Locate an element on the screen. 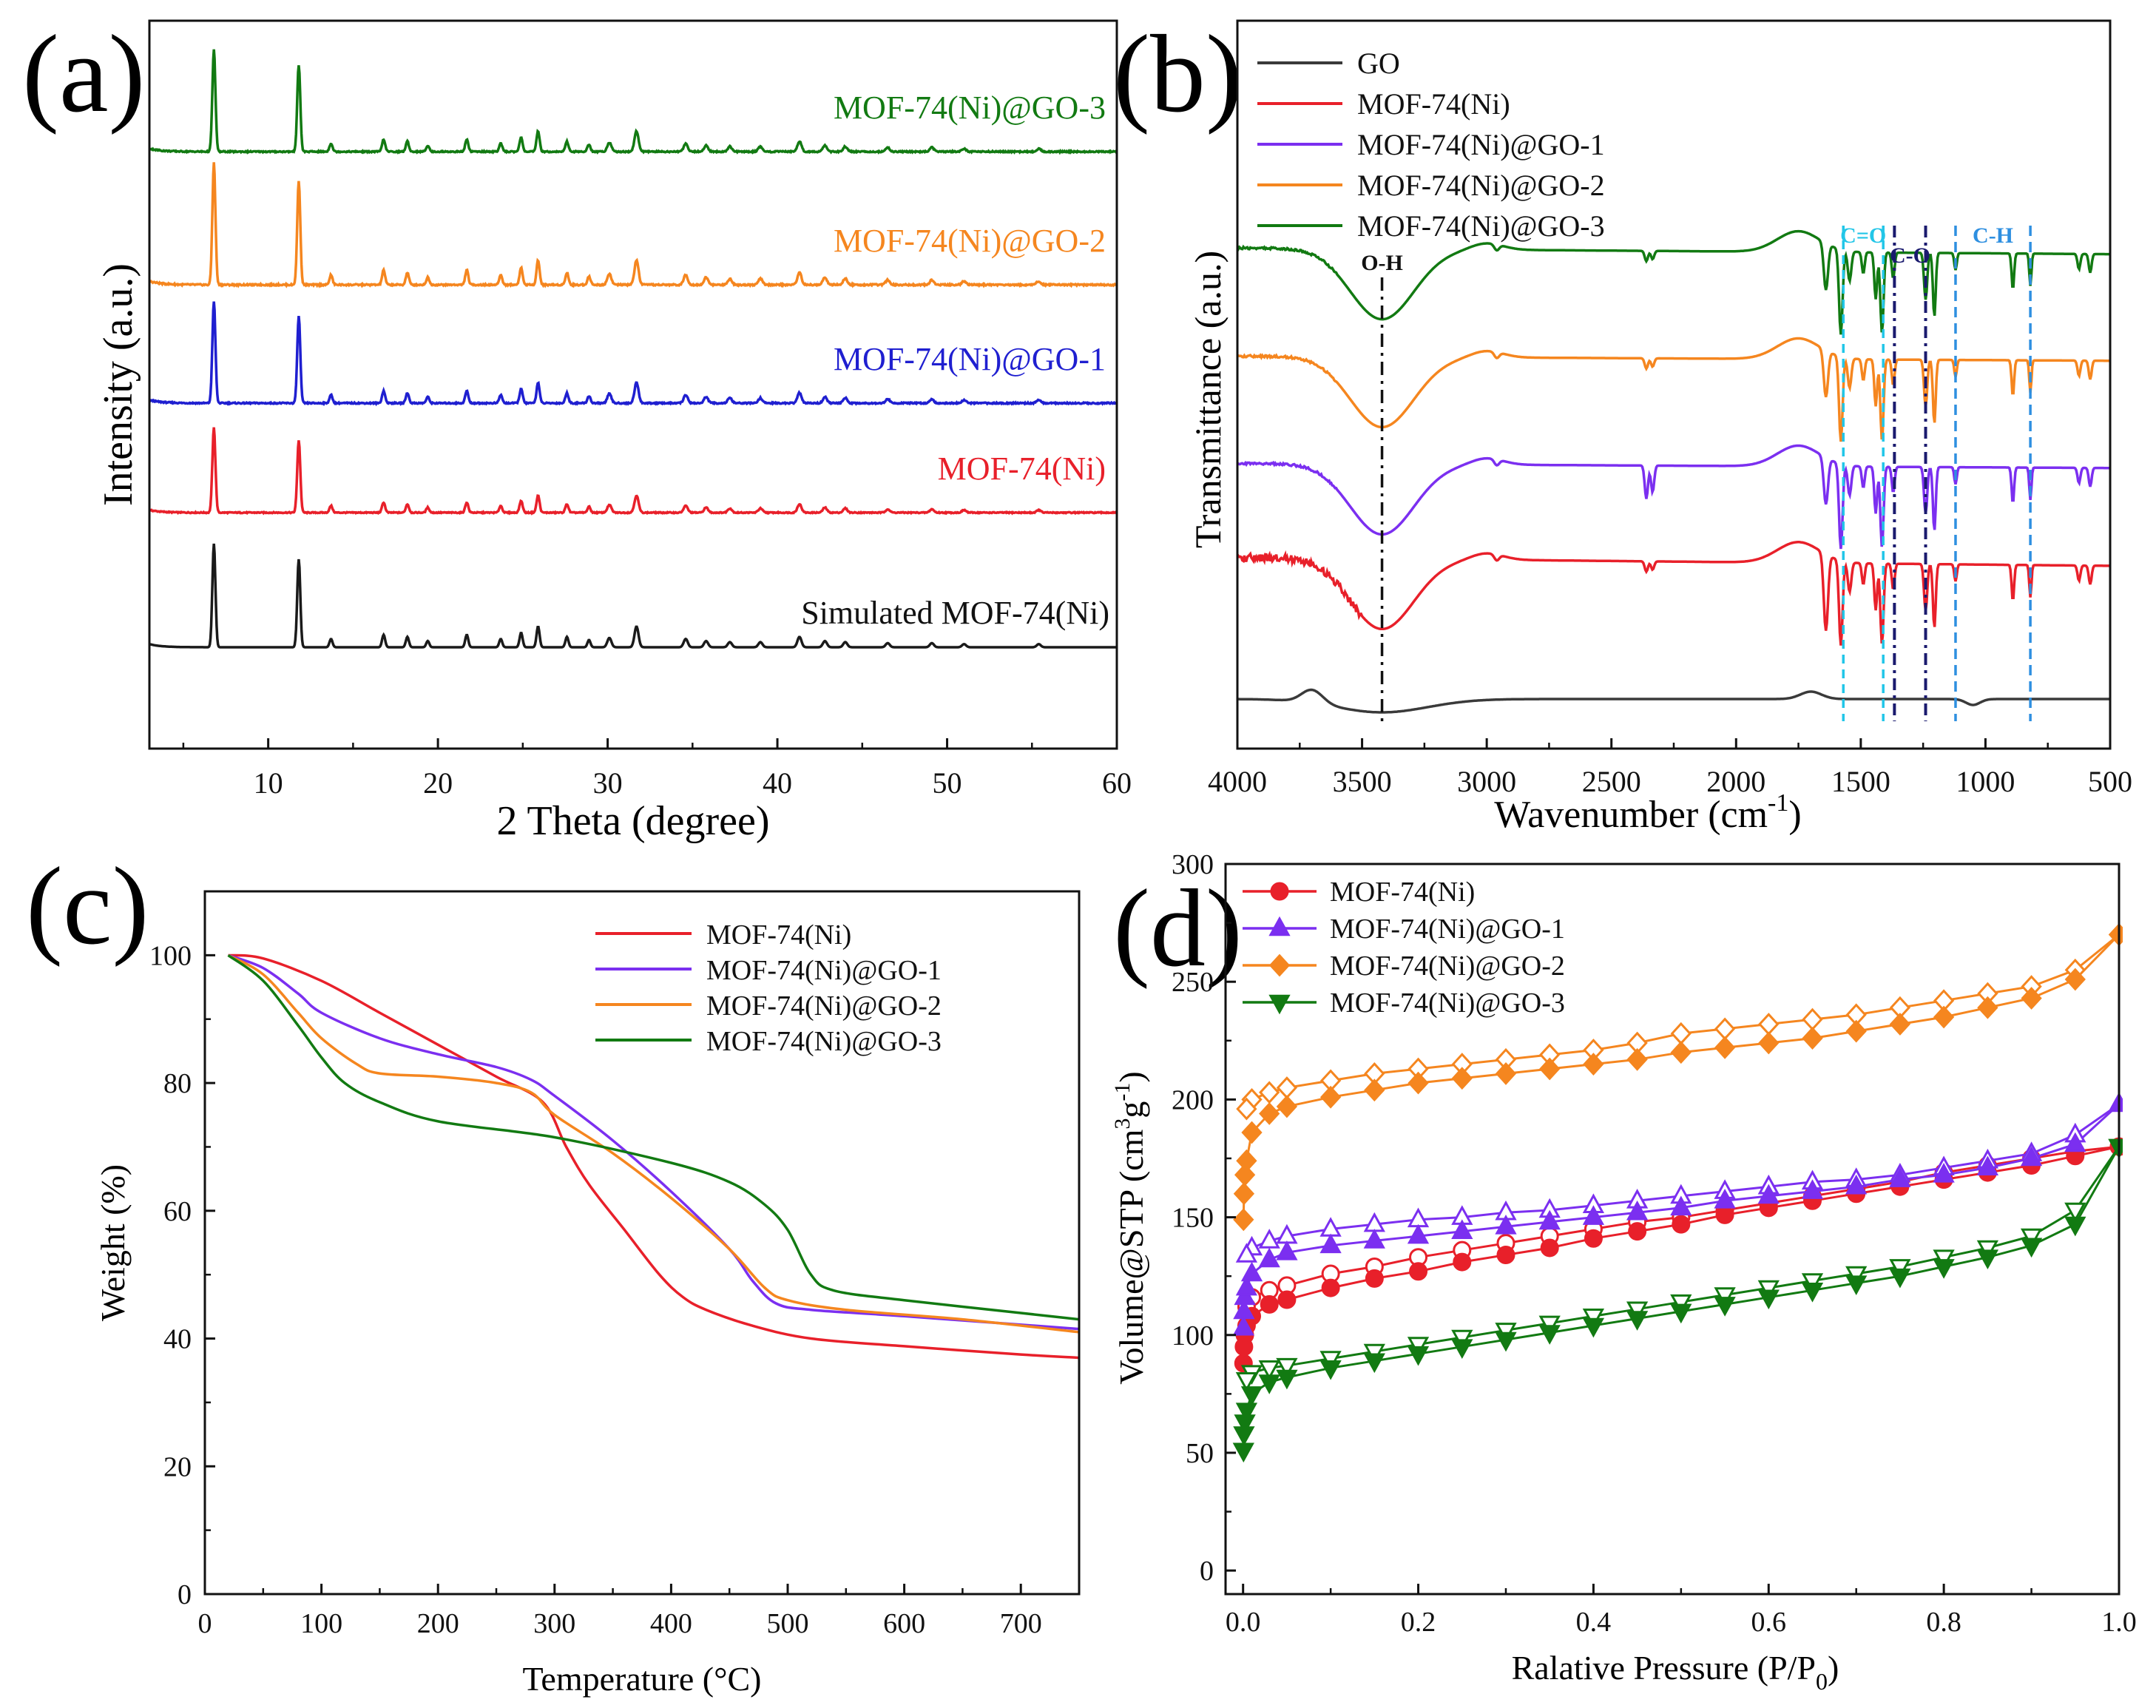 Image resolution: width=2156 pixels, height=1708 pixels. bet-ytick-label-200: 200 is located at coordinates (1193, 1099).